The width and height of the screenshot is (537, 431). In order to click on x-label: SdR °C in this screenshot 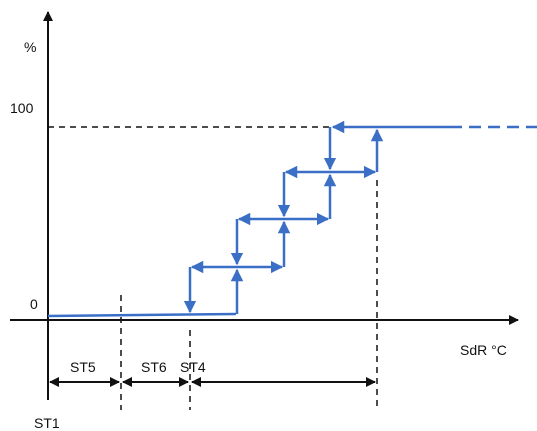, I will do `click(483, 350)`.